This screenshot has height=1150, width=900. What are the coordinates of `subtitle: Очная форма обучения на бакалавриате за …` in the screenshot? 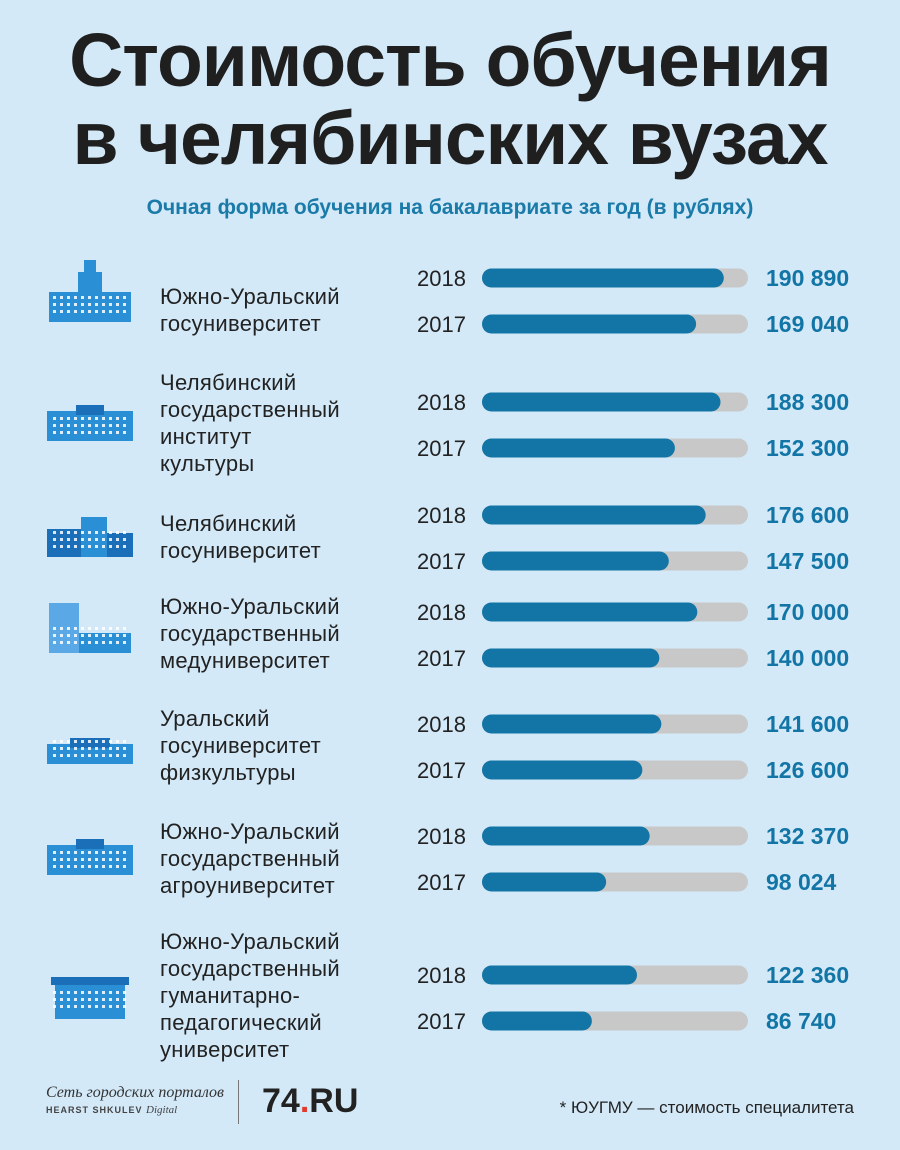 It's located at (450, 207).